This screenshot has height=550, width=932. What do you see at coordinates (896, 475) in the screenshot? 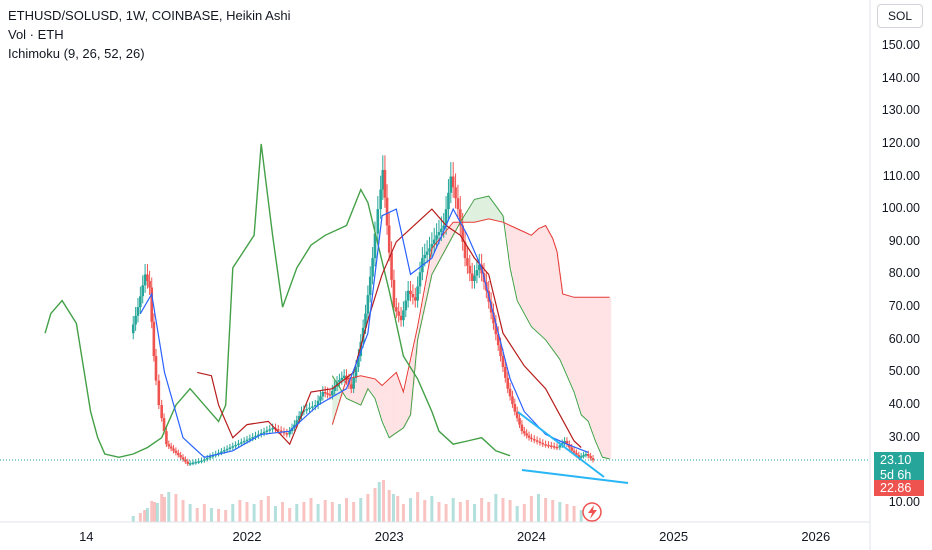
I see `countdown-label: 5d 6h` at bounding box center [896, 475].